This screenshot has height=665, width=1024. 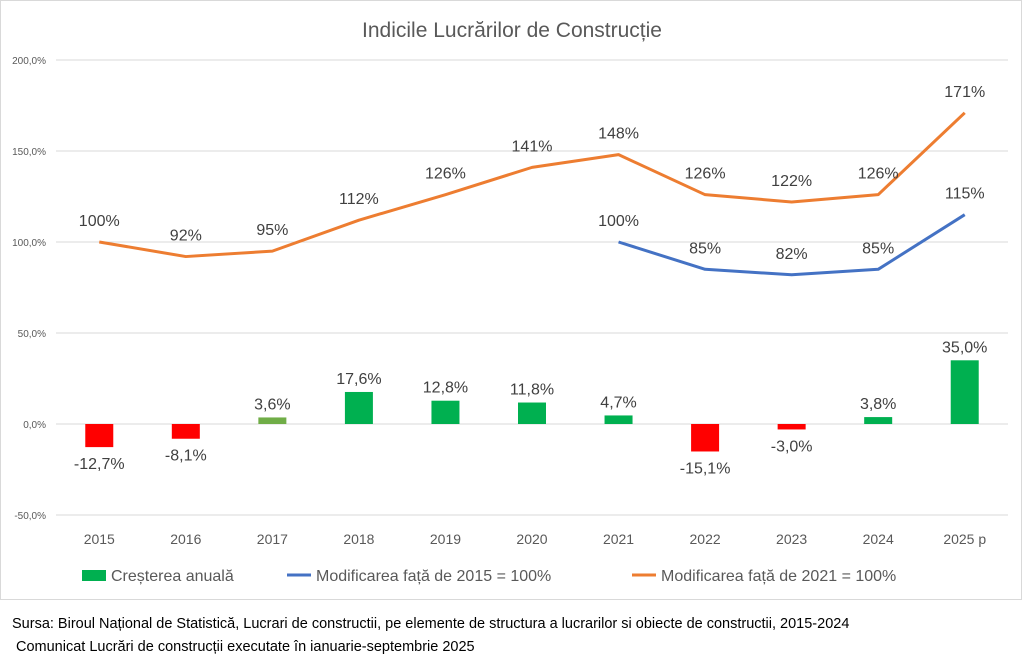 What do you see at coordinates (359, 199) in the screenshot?
I see `line-data-label: 112%` at bounding box center [359, 199].